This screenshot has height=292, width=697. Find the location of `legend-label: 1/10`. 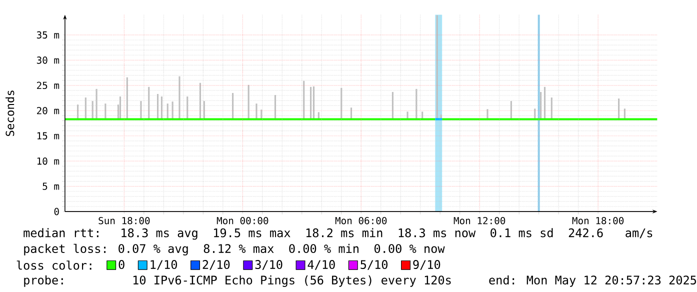

legend-label: 1/10 is located at coordinates (163, 265).